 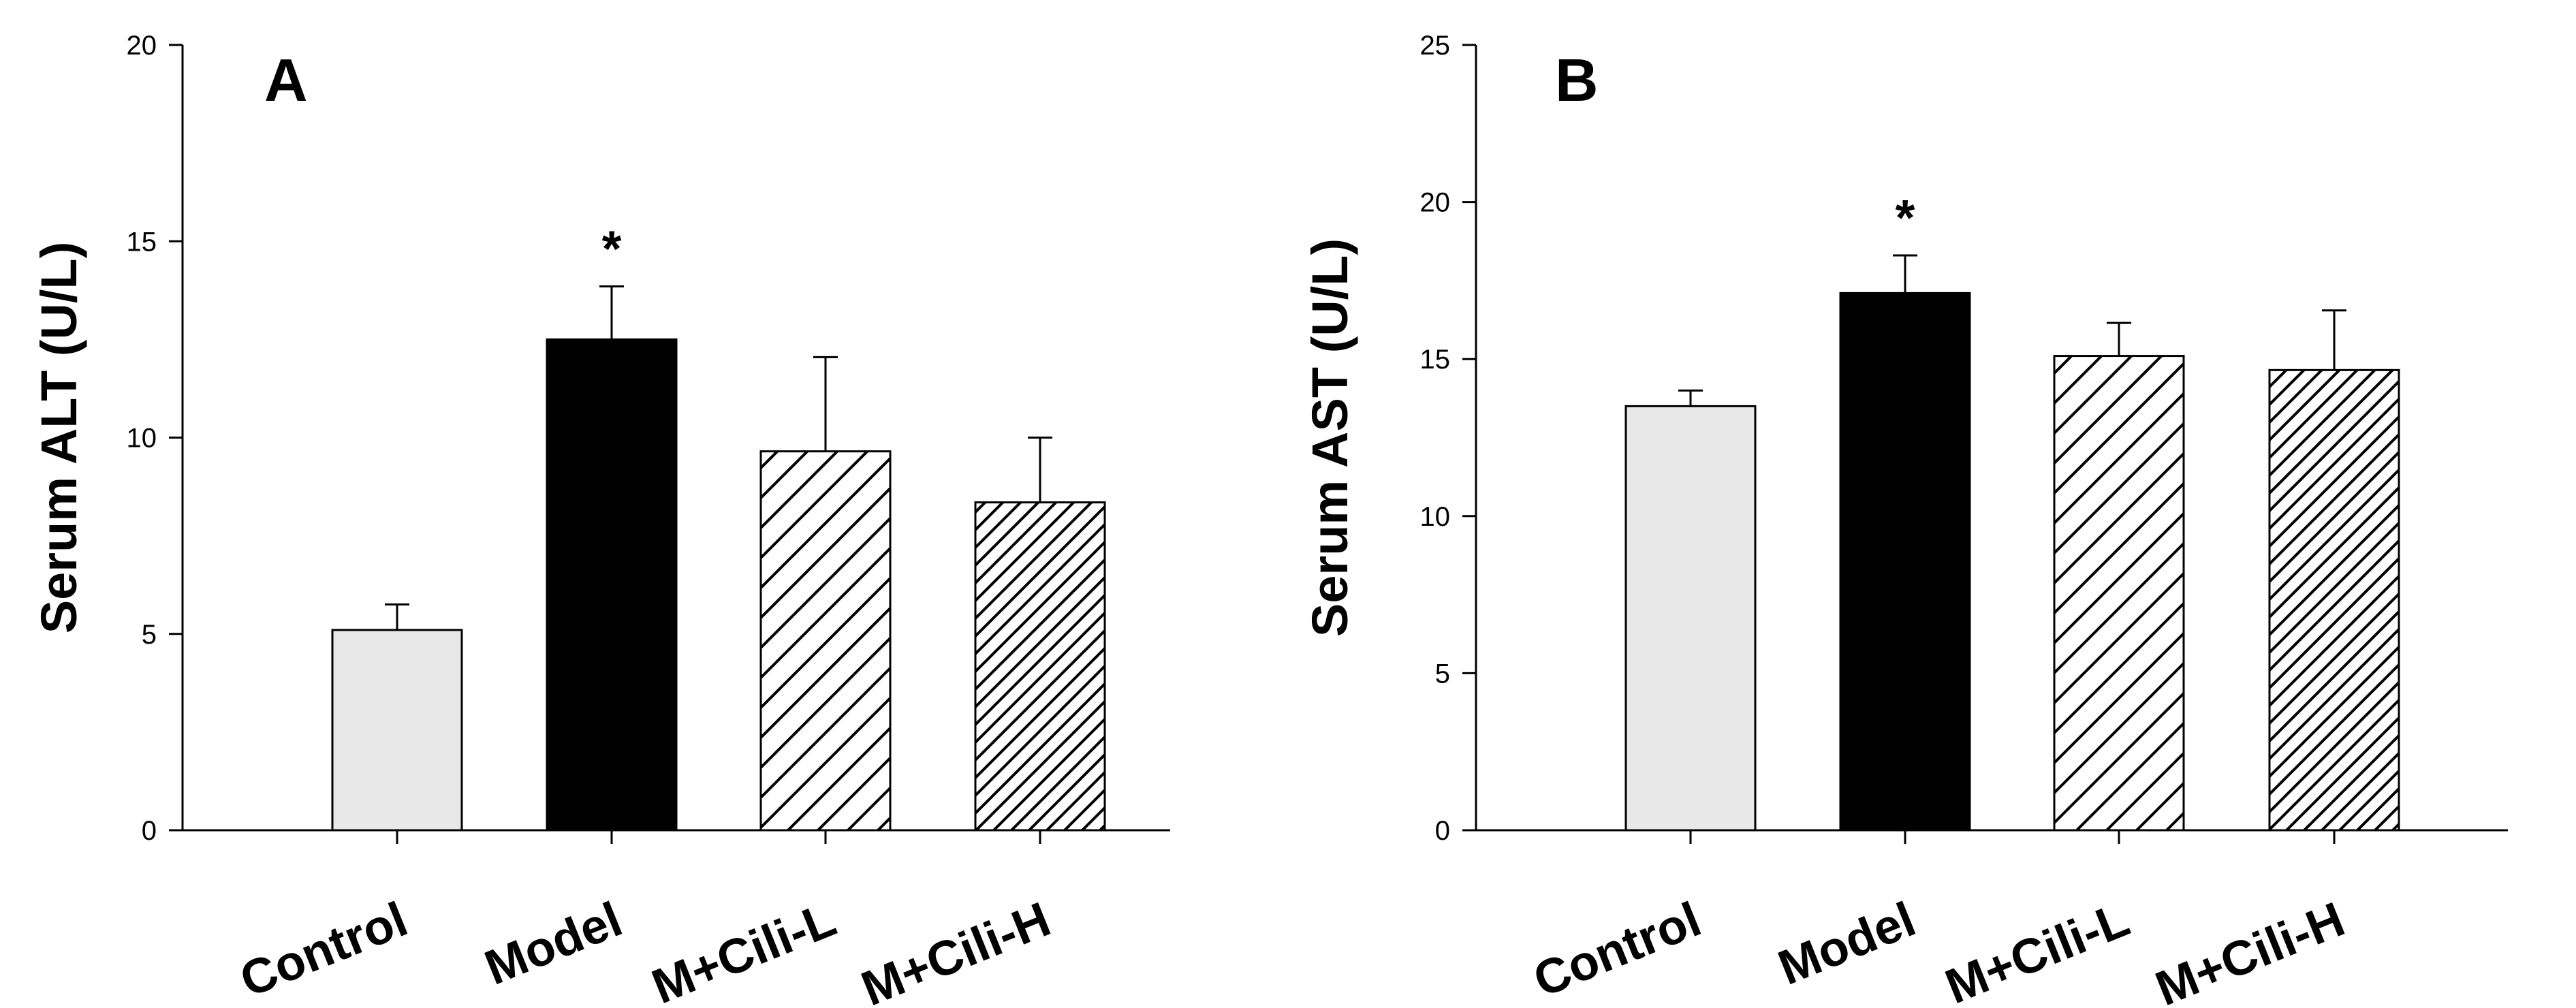 What do you see at coordinates (1577, 80) in the screenshot?
I see `panel-letter: B` at bounding box center [1577, 80].